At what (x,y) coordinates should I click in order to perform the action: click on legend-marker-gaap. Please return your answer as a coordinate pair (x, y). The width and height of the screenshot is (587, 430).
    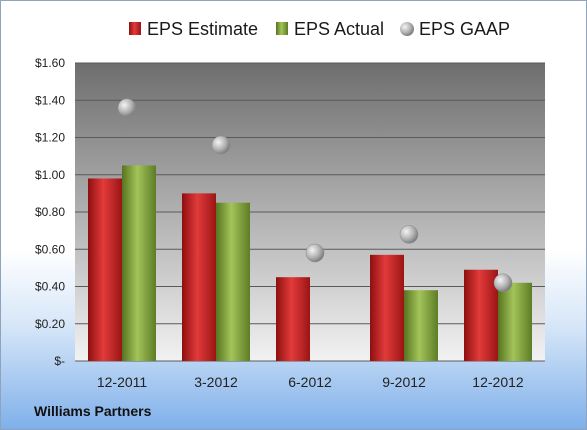
    Looking at the image, I should click on (407, 29).